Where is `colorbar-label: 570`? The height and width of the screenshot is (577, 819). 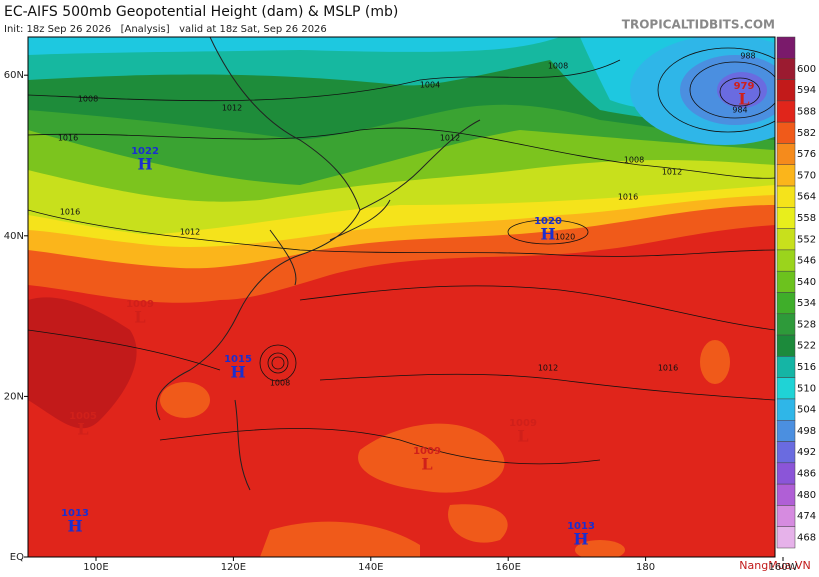
colorbar-label: 570 is located at coordinates (806, 175).